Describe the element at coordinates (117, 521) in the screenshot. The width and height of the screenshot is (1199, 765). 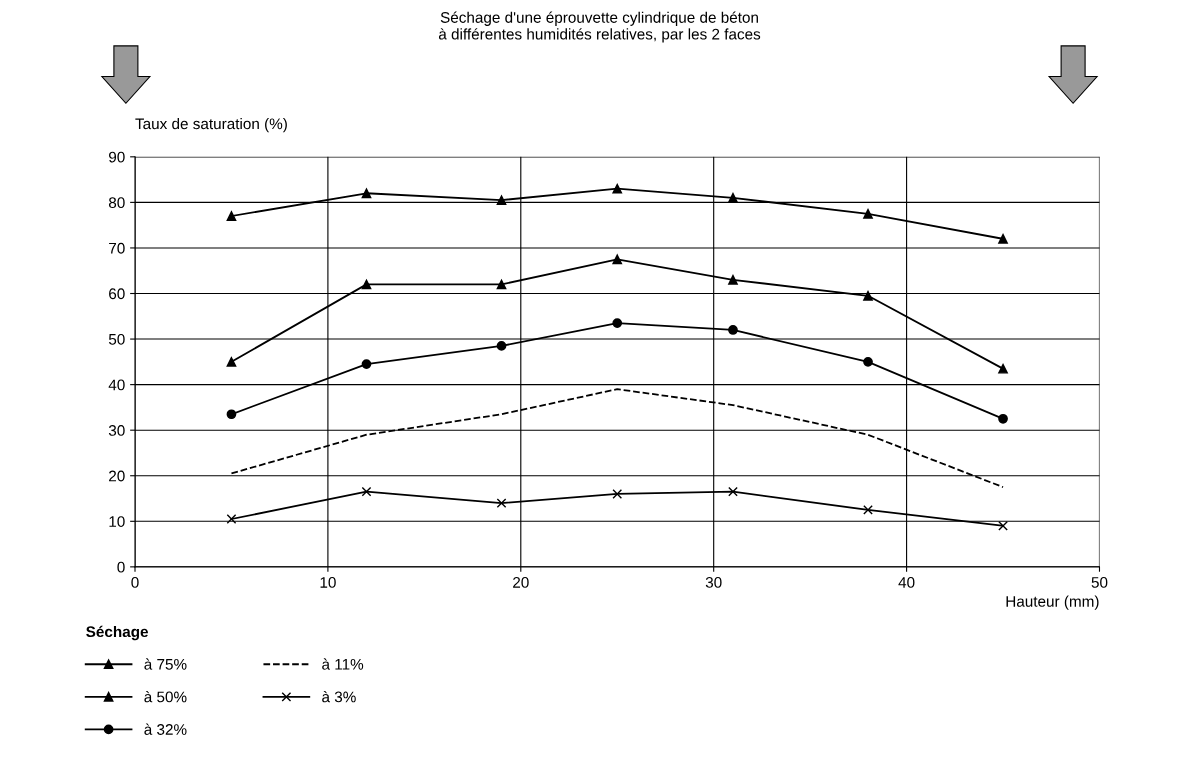
I see `y-tick-label: 10` at that location.